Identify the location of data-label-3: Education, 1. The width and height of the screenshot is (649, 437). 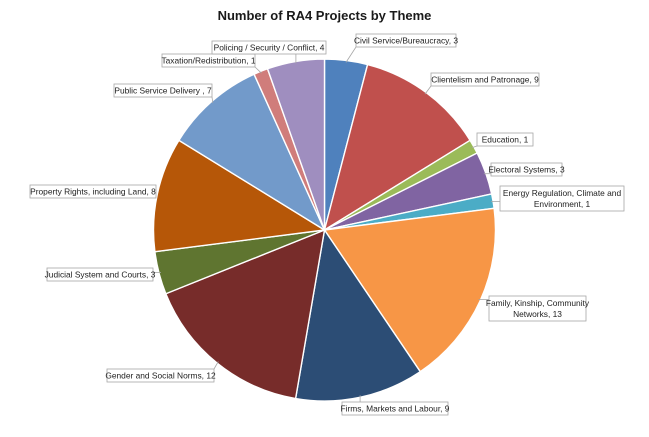
(505, 139).